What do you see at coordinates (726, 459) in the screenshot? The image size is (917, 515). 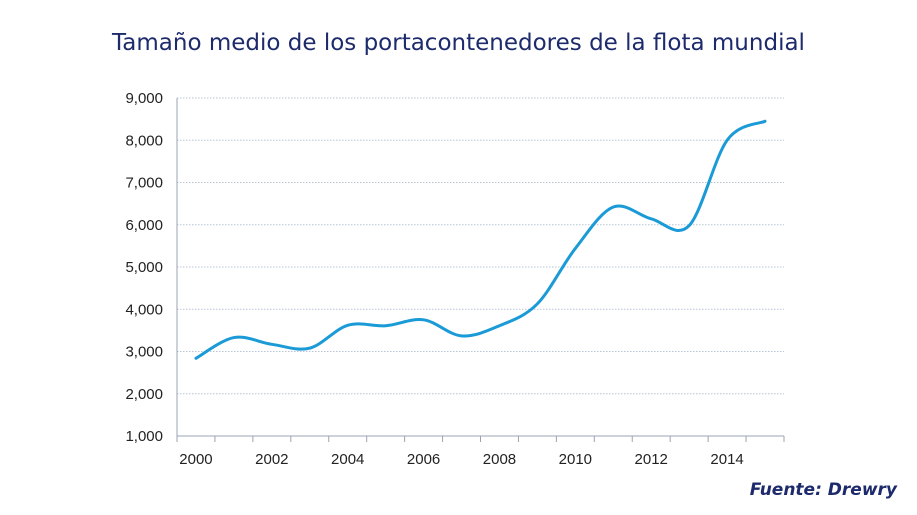 I see `x-tick-label: 2014` at bounding box center [726, 459].